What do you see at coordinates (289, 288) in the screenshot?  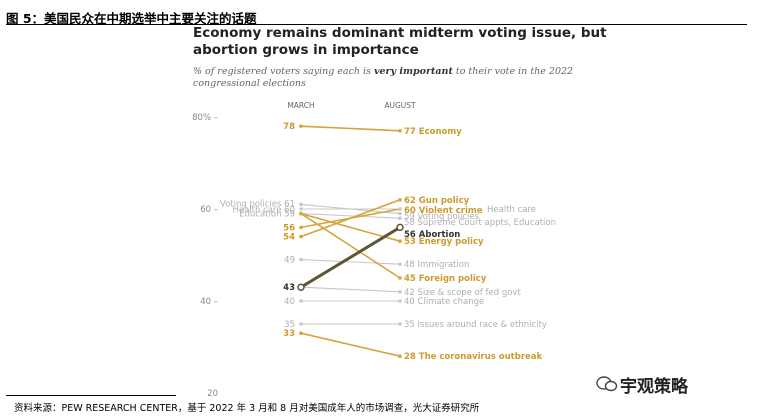 I see `left-label-abortion: 43` at bounding box center [289, 288].